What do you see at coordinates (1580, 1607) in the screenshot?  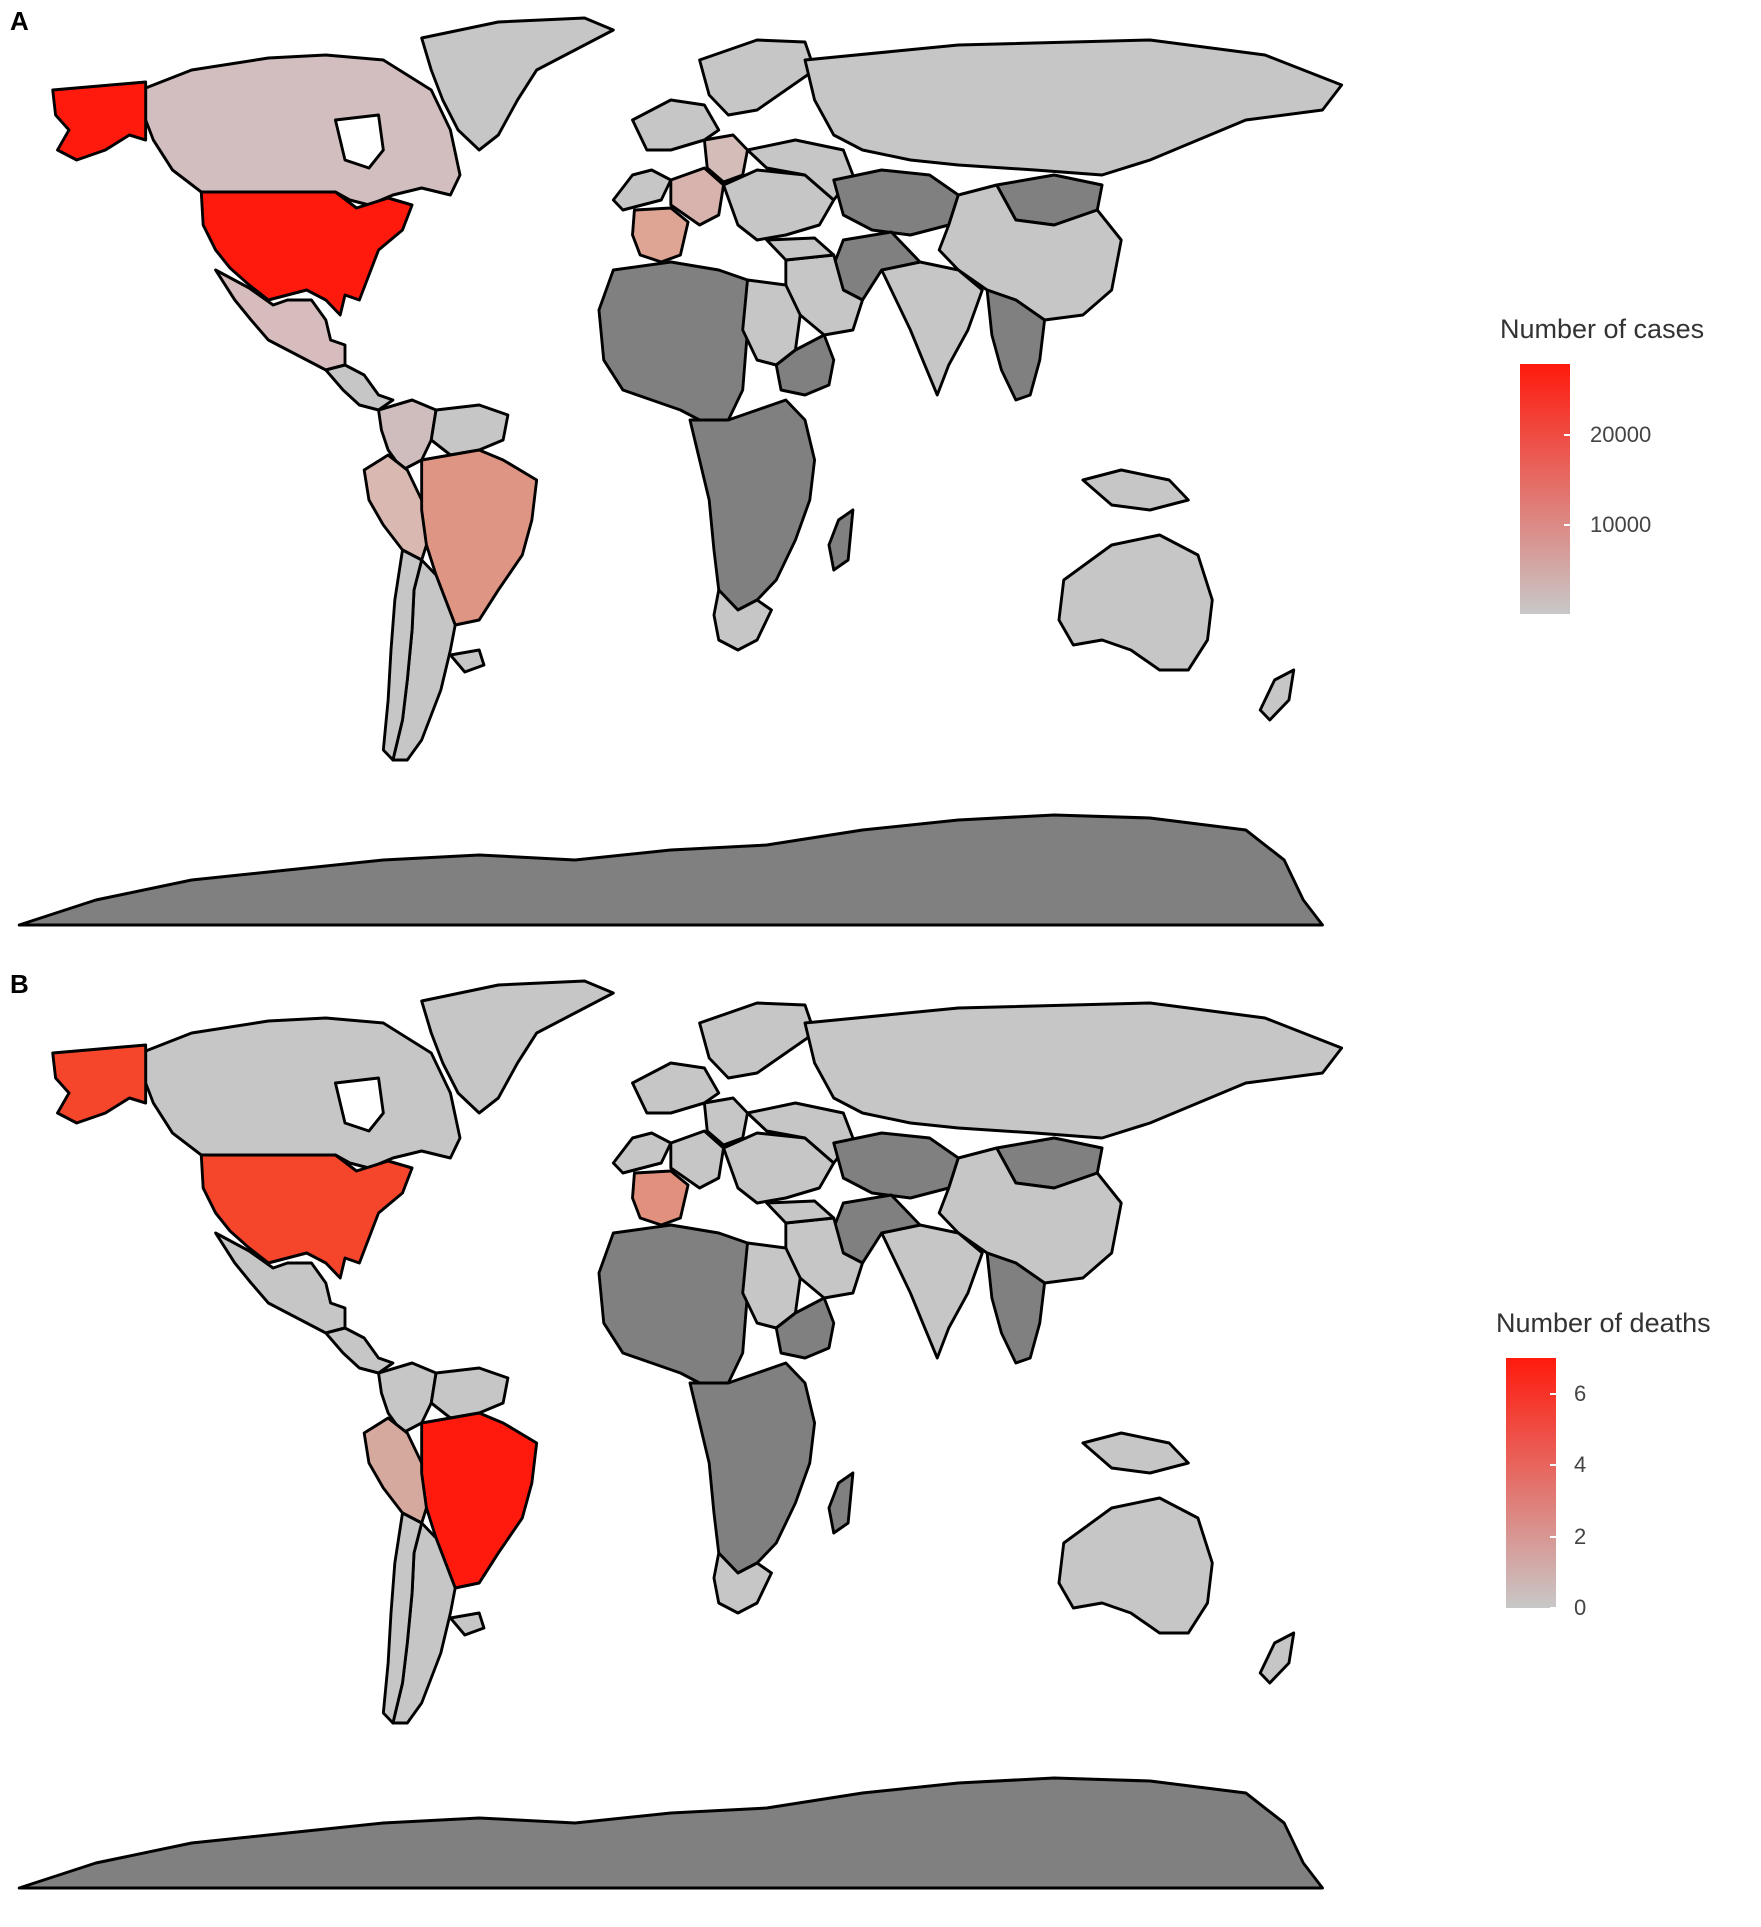 I see `legend-tick-label: 0` at bounding box center [1580, 1607].